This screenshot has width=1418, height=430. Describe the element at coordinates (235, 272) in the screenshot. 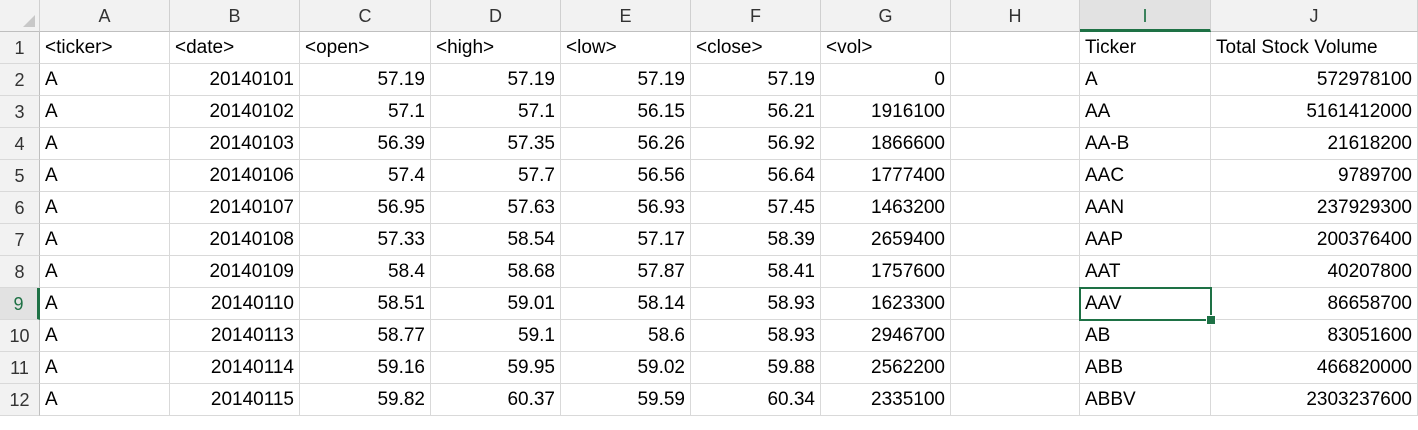

I see `cell-b8: 20140109` at that location.